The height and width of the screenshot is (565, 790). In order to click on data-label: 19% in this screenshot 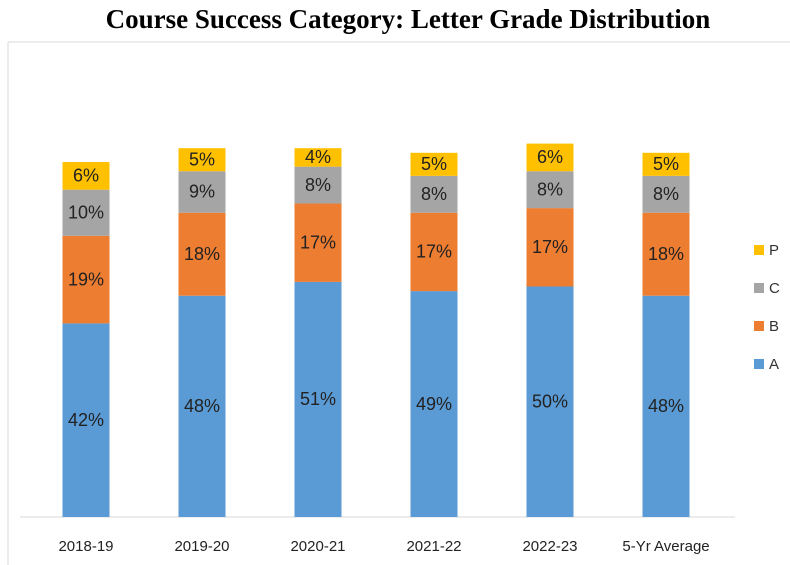, I will do `click(86, 279)`.